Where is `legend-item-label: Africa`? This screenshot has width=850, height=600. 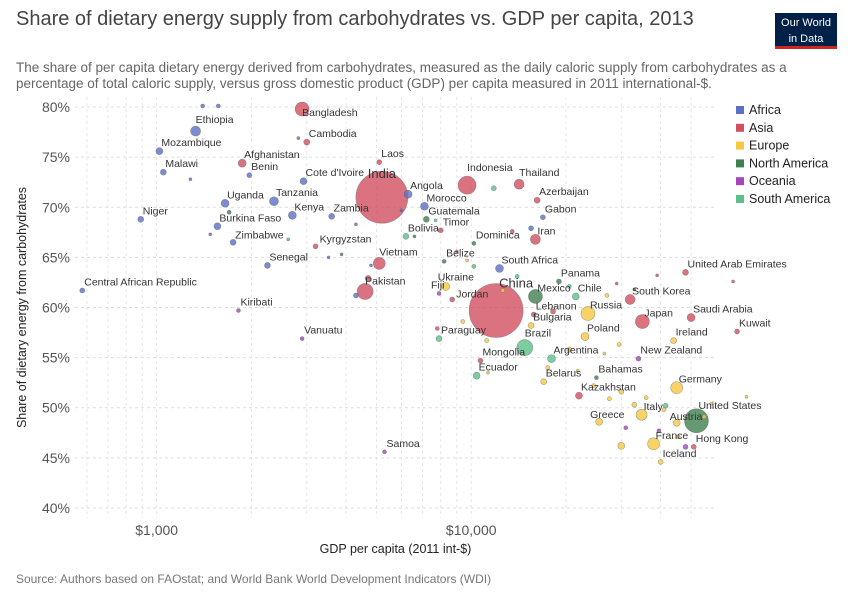 legend-item-label: Africa is located at coordinates (765, 110).